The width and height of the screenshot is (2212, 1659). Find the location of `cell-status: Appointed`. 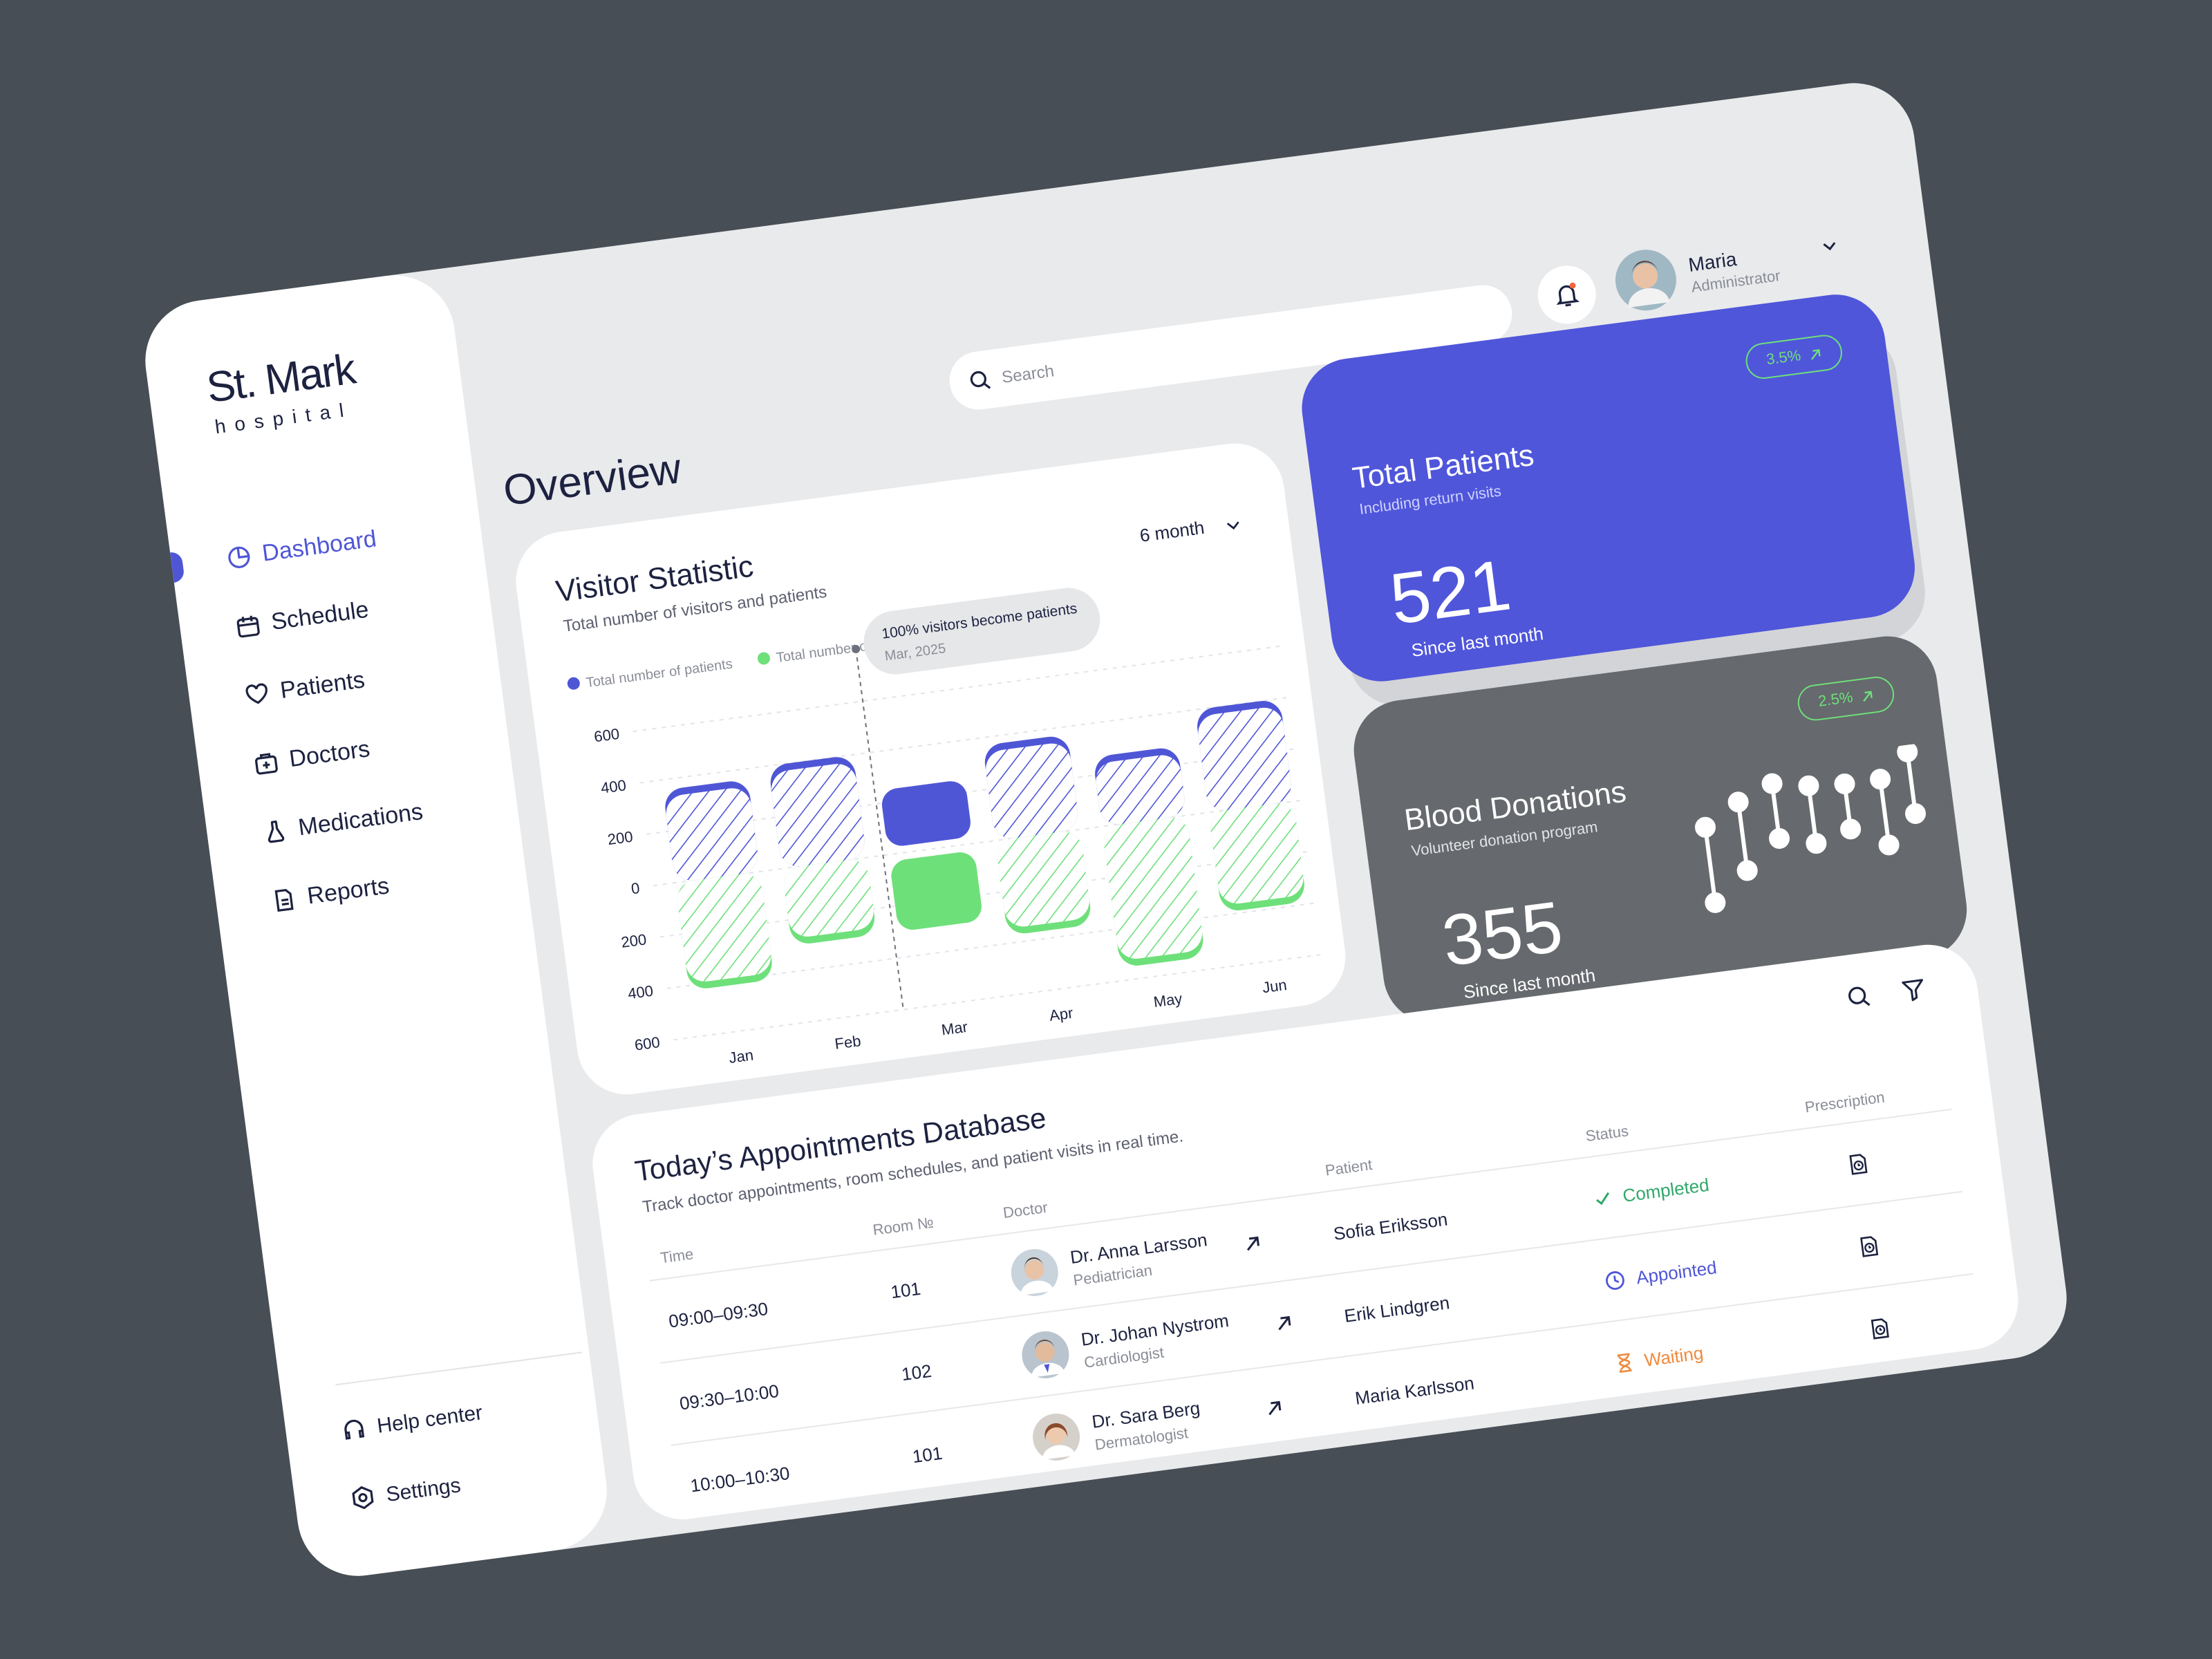

cell-status: Appointed is located at coordinates (1661, 1274).